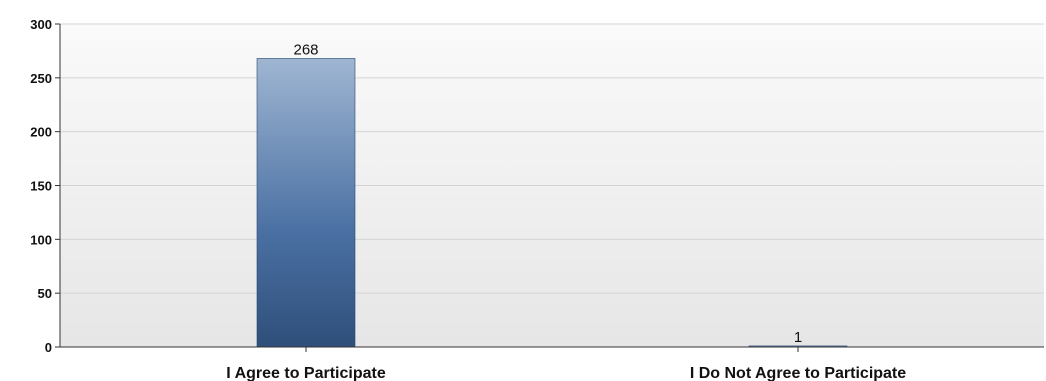 This screenshot has height=381, width=1046. What do you see at coordinates (41, 24) in the screenshot?
I see `y-tick-label: 300` at bounding box center [41, 24].